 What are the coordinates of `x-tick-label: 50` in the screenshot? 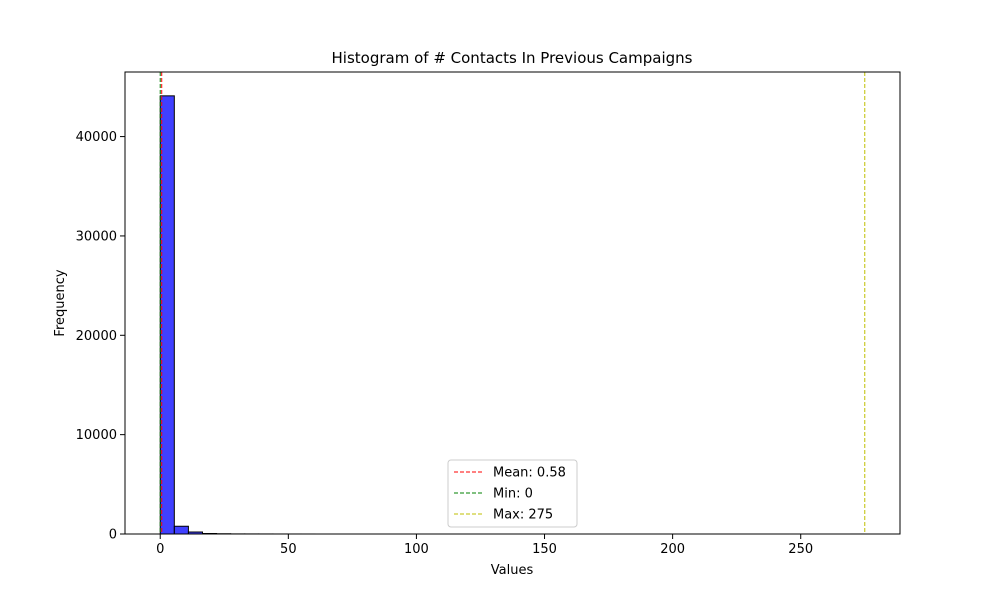 It's located at (288, 549).